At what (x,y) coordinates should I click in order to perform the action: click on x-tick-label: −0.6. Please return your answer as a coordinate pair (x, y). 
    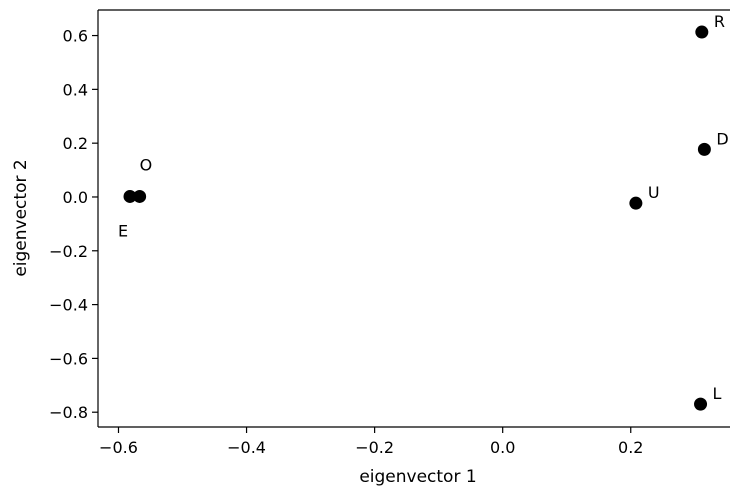
    Looking at the image, I should click on (118, 447).